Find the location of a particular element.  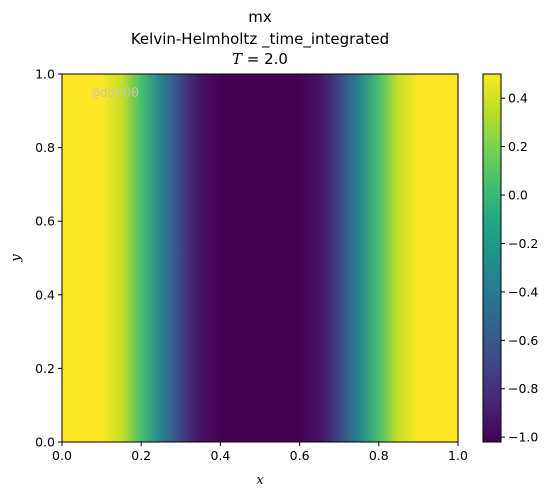

x-axis-label: x is located at coordinates (260, 480).